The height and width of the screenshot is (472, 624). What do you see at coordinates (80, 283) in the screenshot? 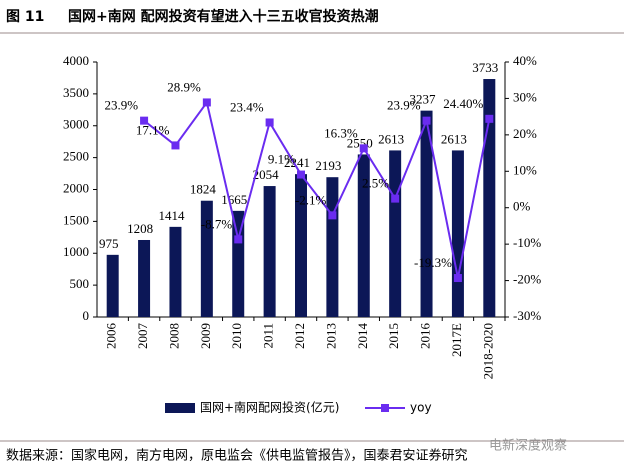
I see `y-tick-label: 500` at bounding box center [80, 283].